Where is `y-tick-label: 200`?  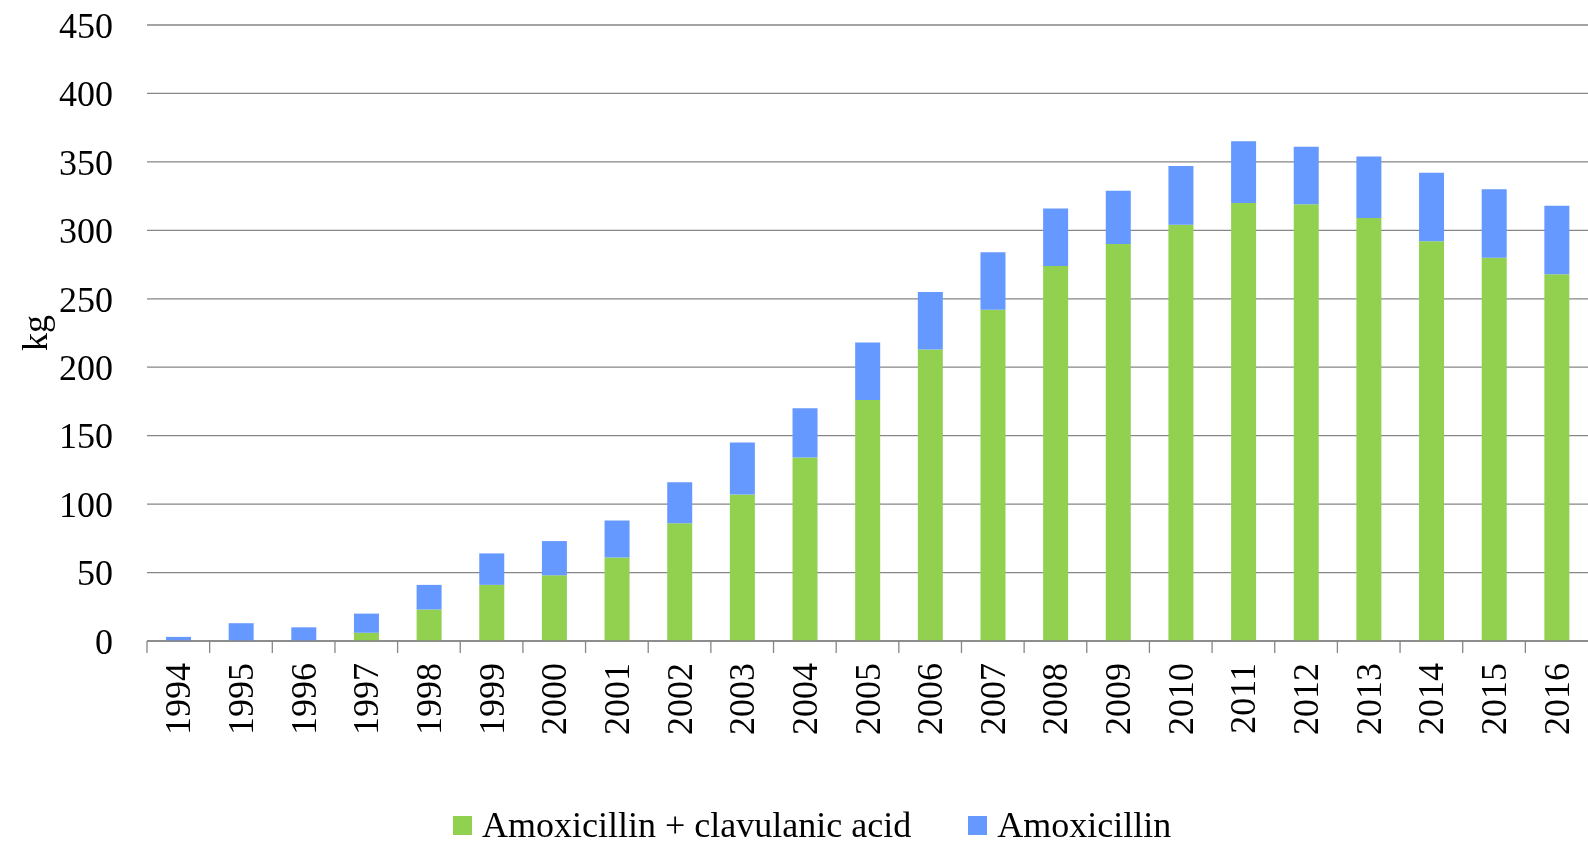 y-tick-label: 200 is located at coordinates (86, 368).